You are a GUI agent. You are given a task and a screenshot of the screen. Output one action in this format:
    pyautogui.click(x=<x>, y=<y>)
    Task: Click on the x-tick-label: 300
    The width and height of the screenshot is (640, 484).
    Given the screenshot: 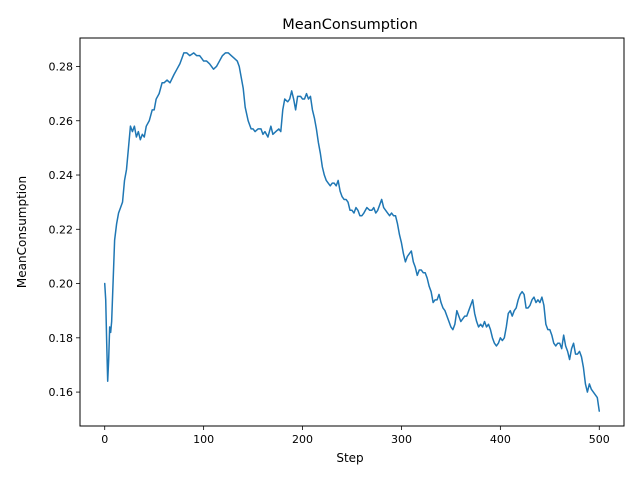 What is the action you would take?
    pyautogui.click(x=401, y=439)
    